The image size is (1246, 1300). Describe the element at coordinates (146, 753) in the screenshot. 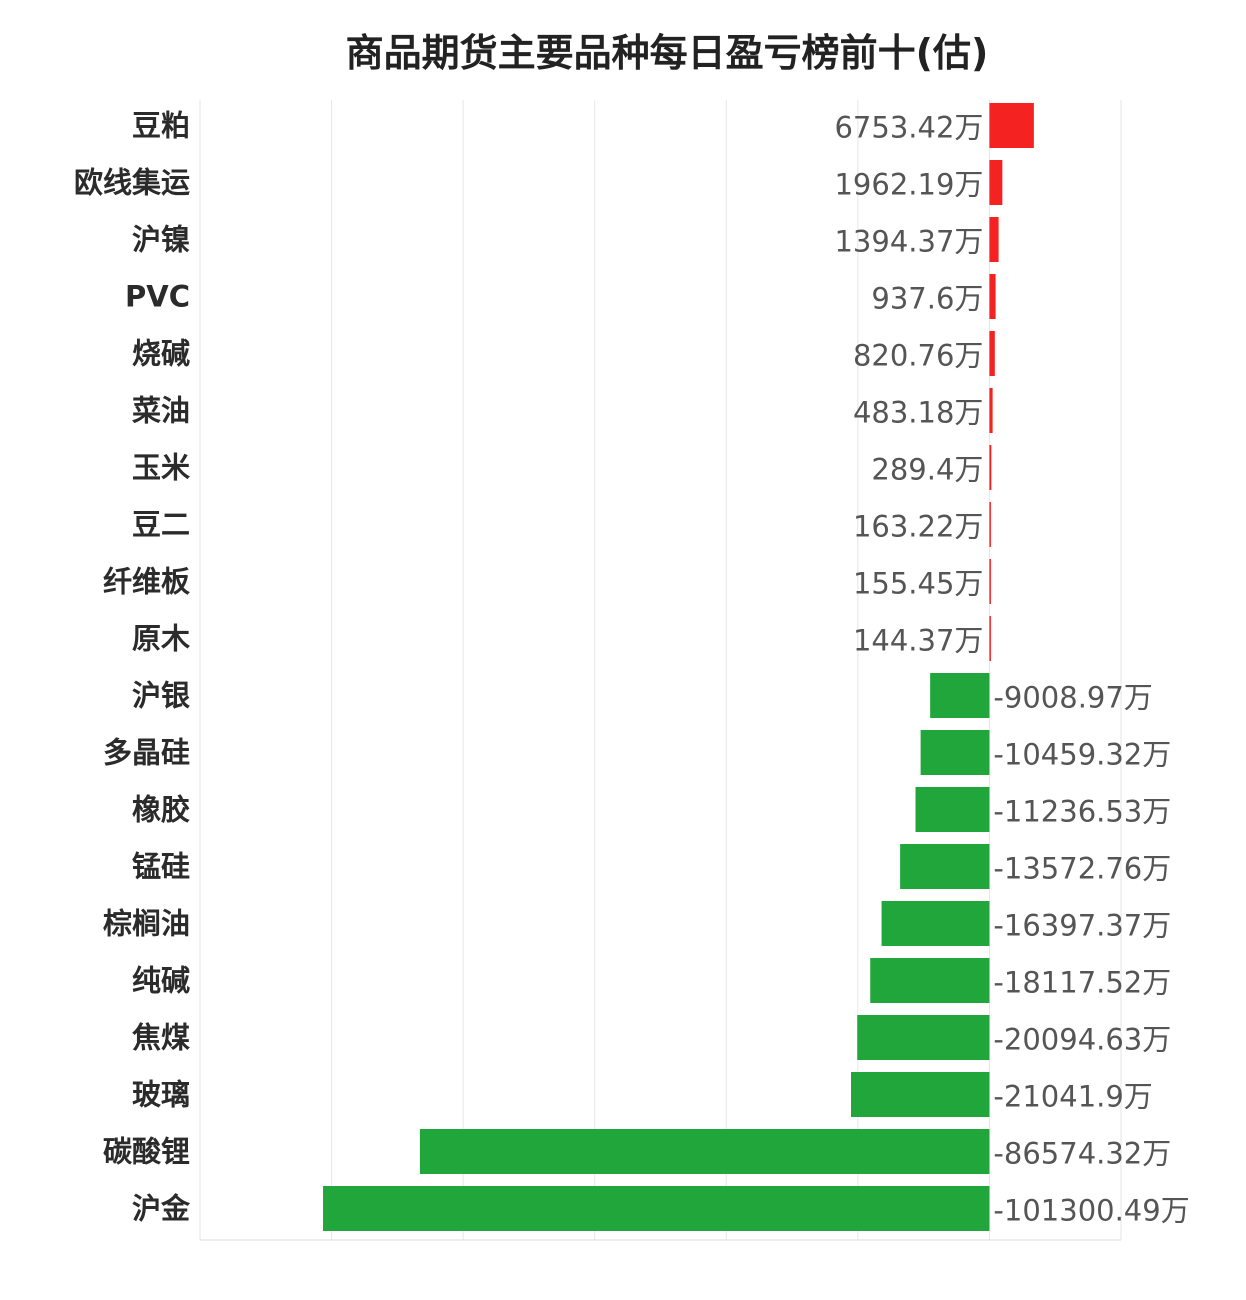

I see `category-label: 多晶硅` at that location.